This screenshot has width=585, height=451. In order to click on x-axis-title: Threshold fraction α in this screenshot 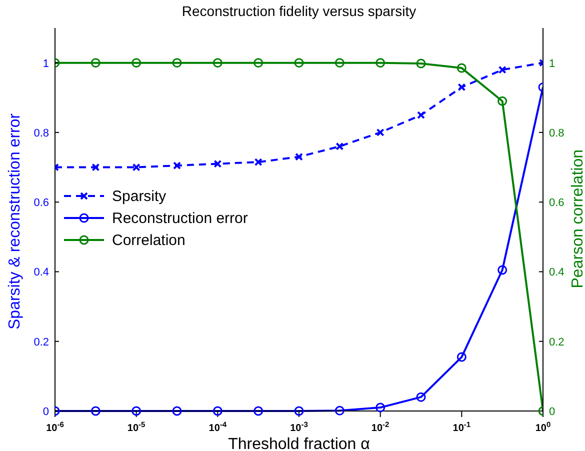, I will do `click(299, 443)`.